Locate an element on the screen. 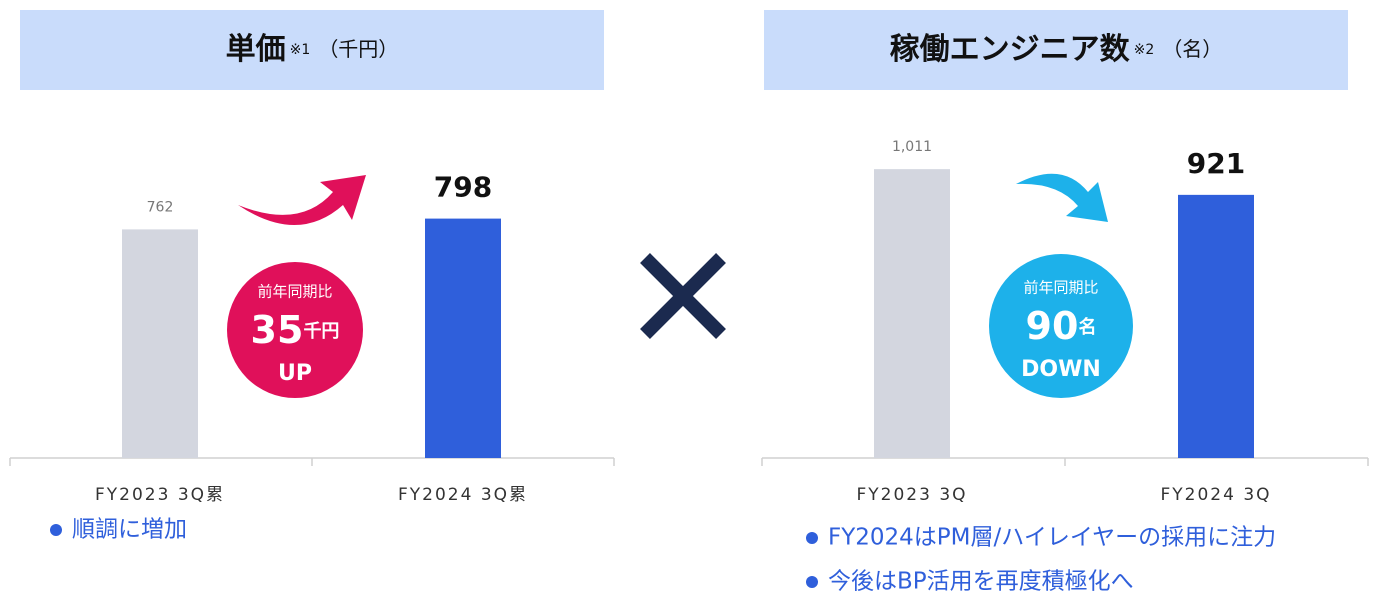 The width and height of the screenshot is (1382, 595). data-label: 921 is located at coordinates (1216, 163).